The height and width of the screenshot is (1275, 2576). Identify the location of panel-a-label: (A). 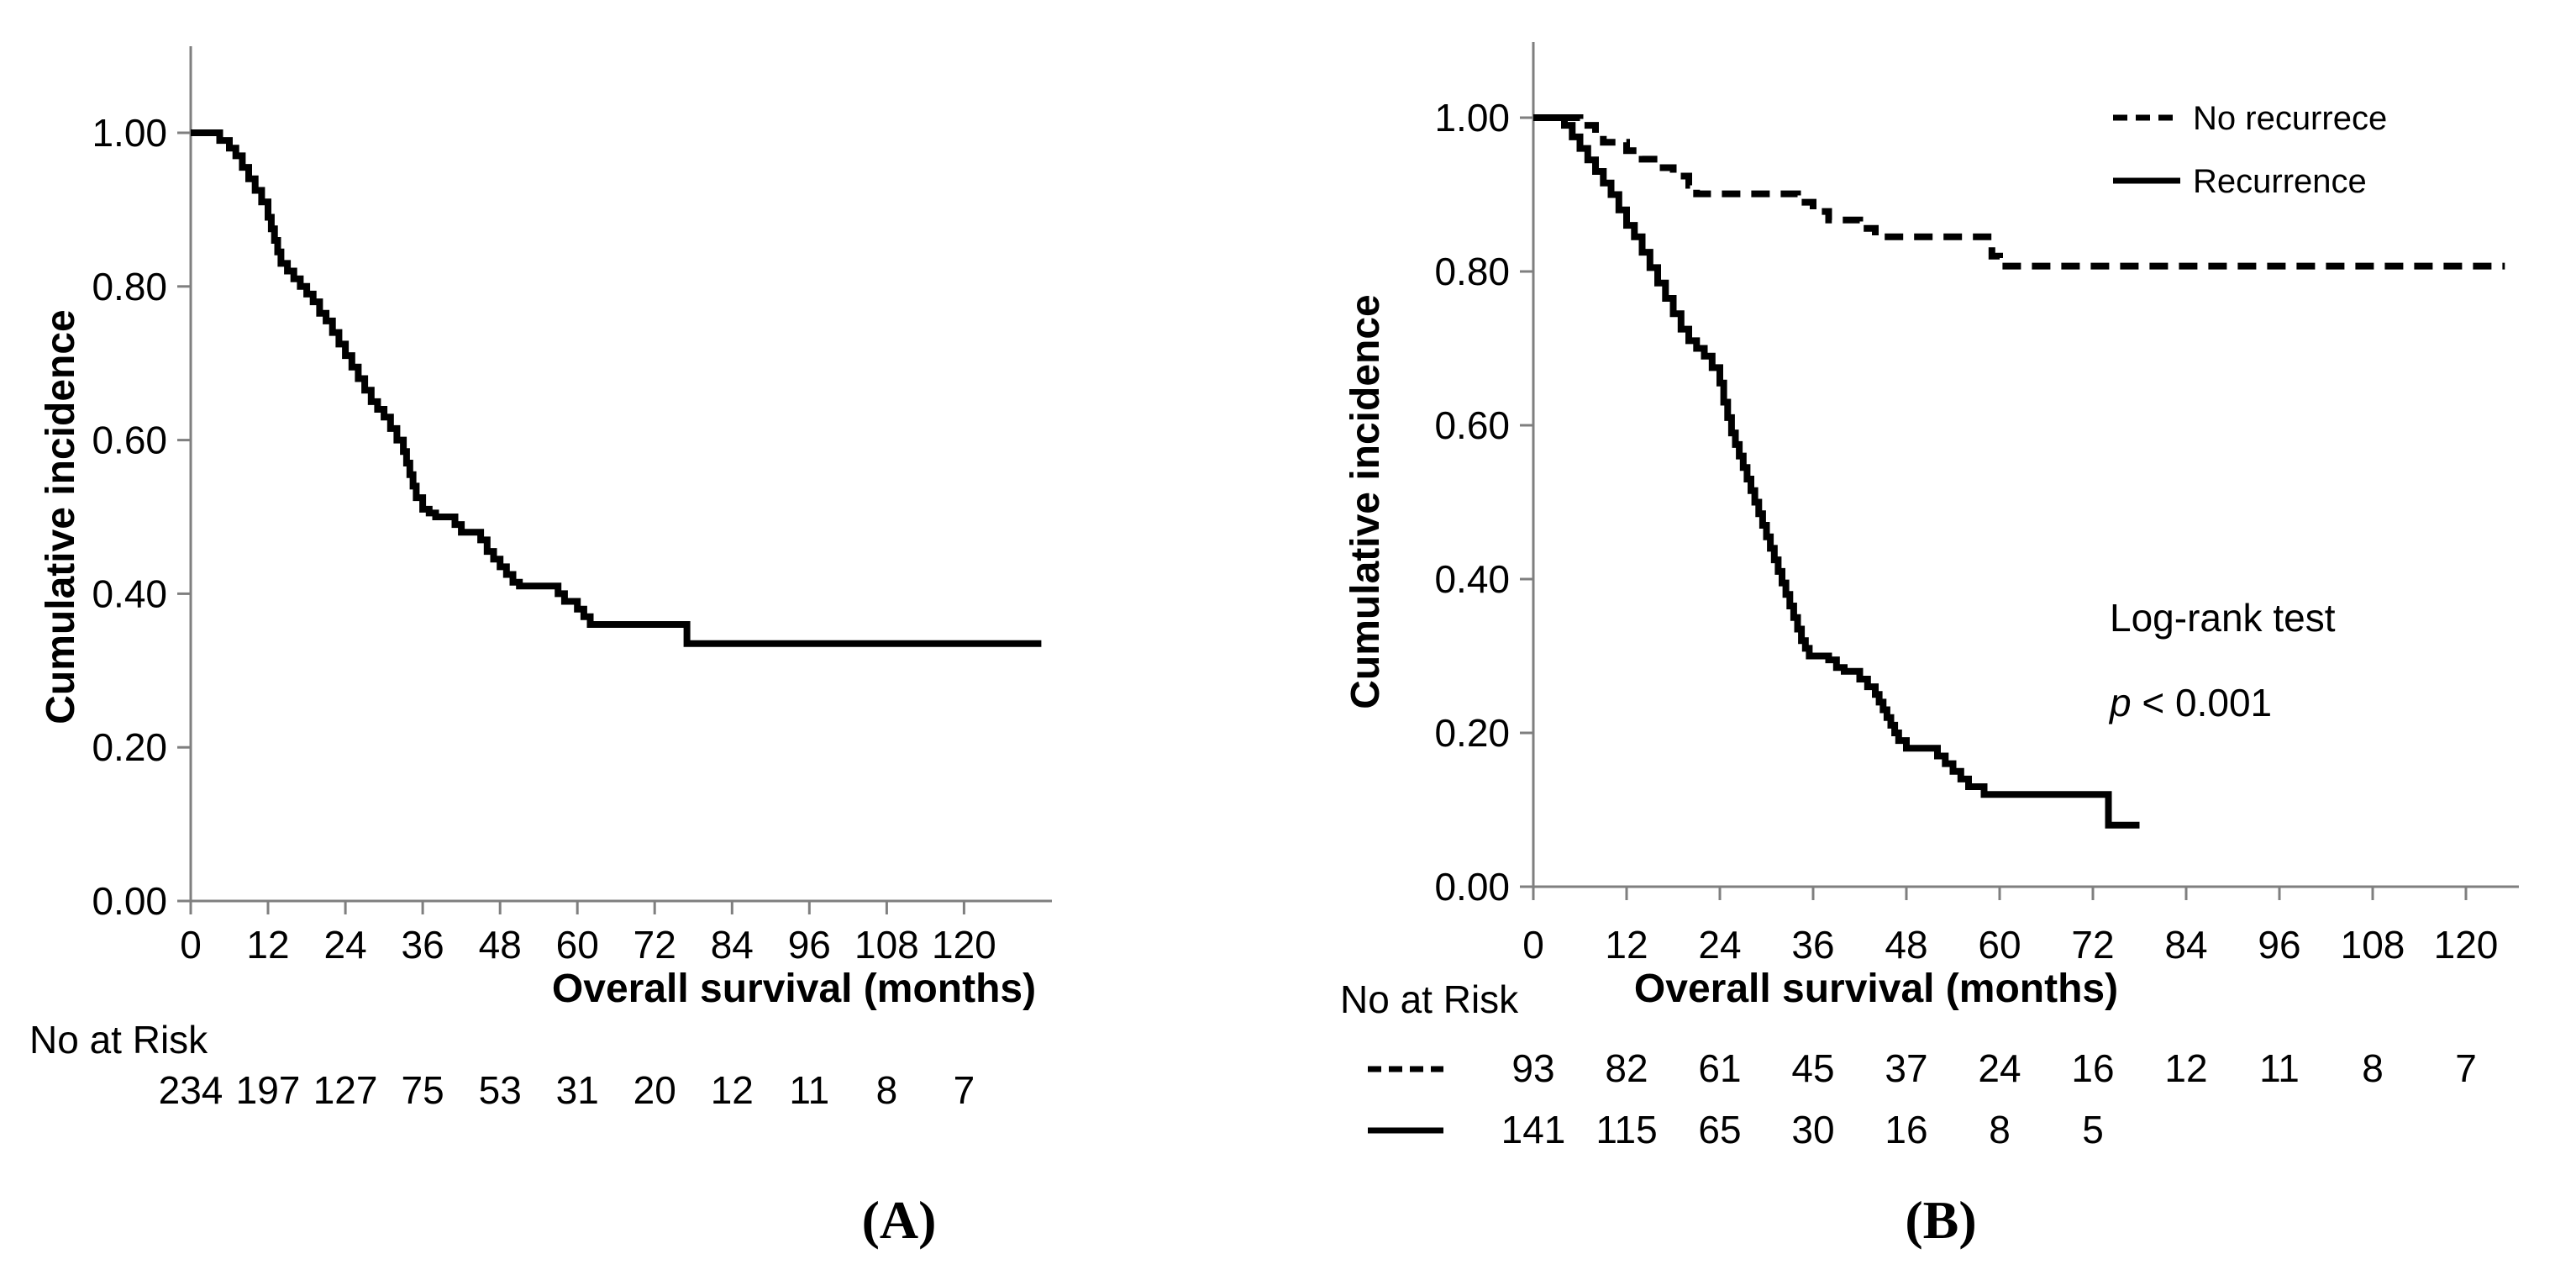
(899, 1220).